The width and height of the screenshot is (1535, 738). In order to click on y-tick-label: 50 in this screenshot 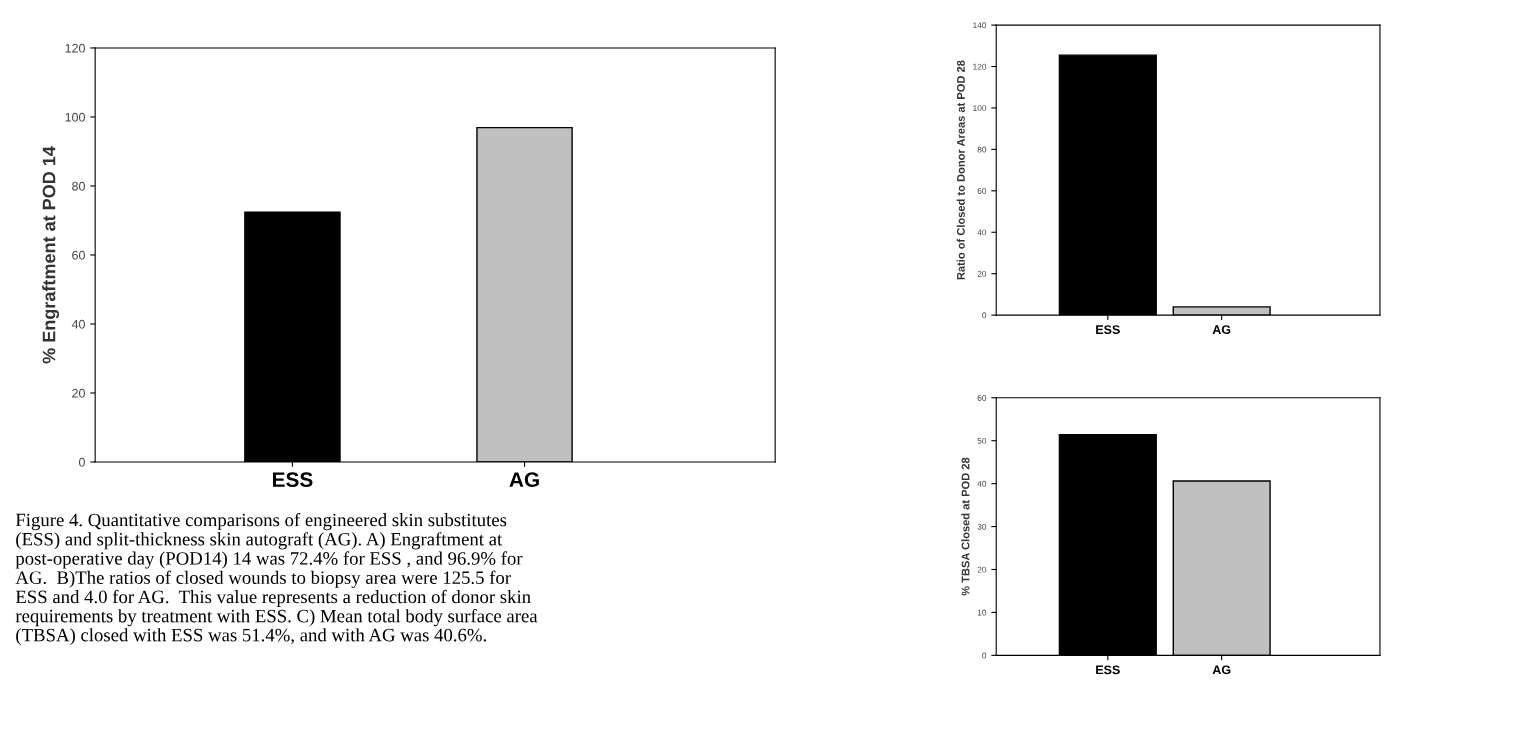, I will do `click(982, 440)`.